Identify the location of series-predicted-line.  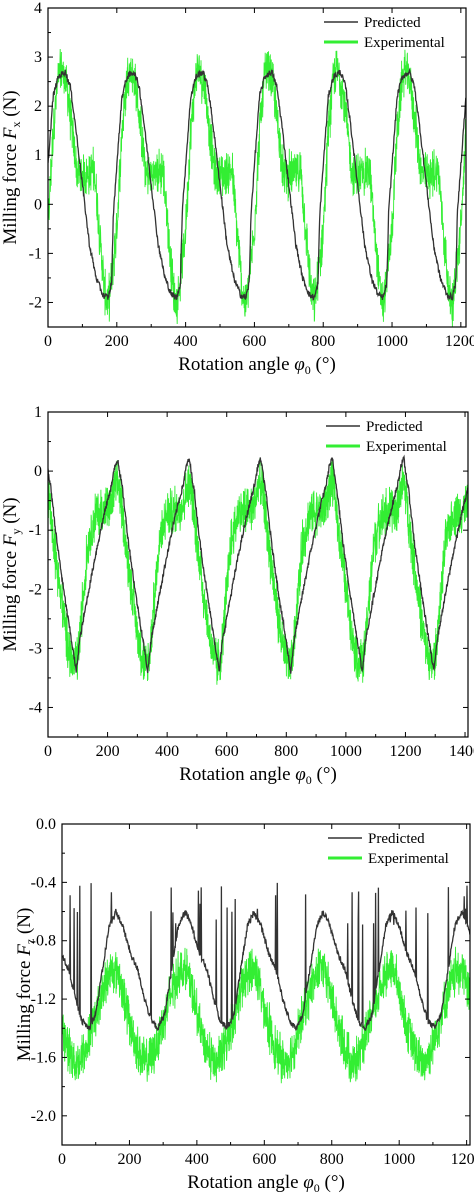
(266, 956).